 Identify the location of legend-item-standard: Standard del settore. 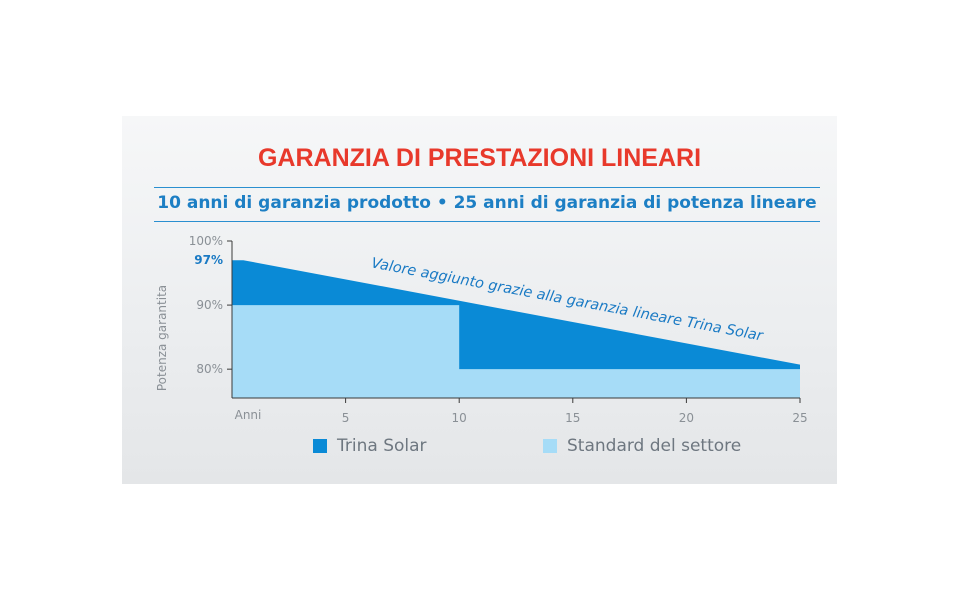
(642, 446).